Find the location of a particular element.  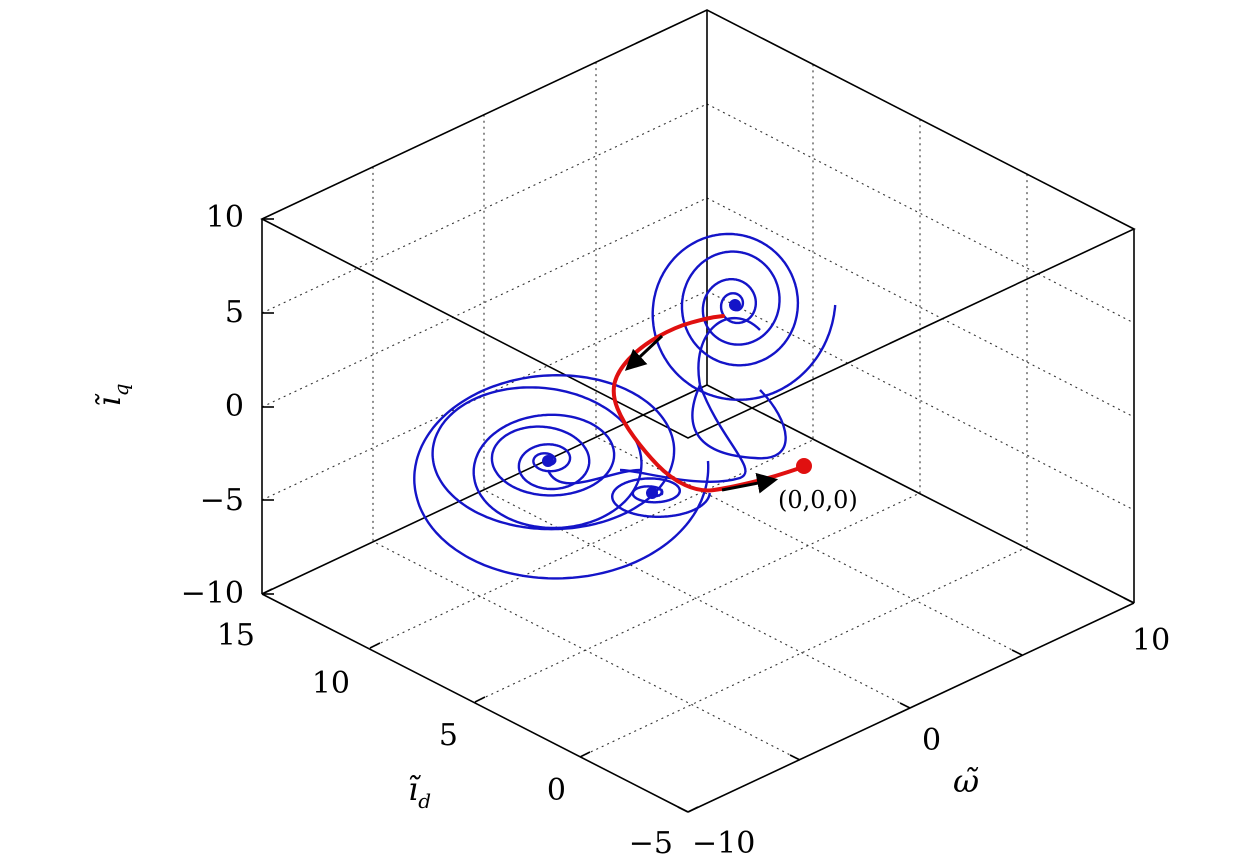

transient-path is located at coordinates (709, 403).